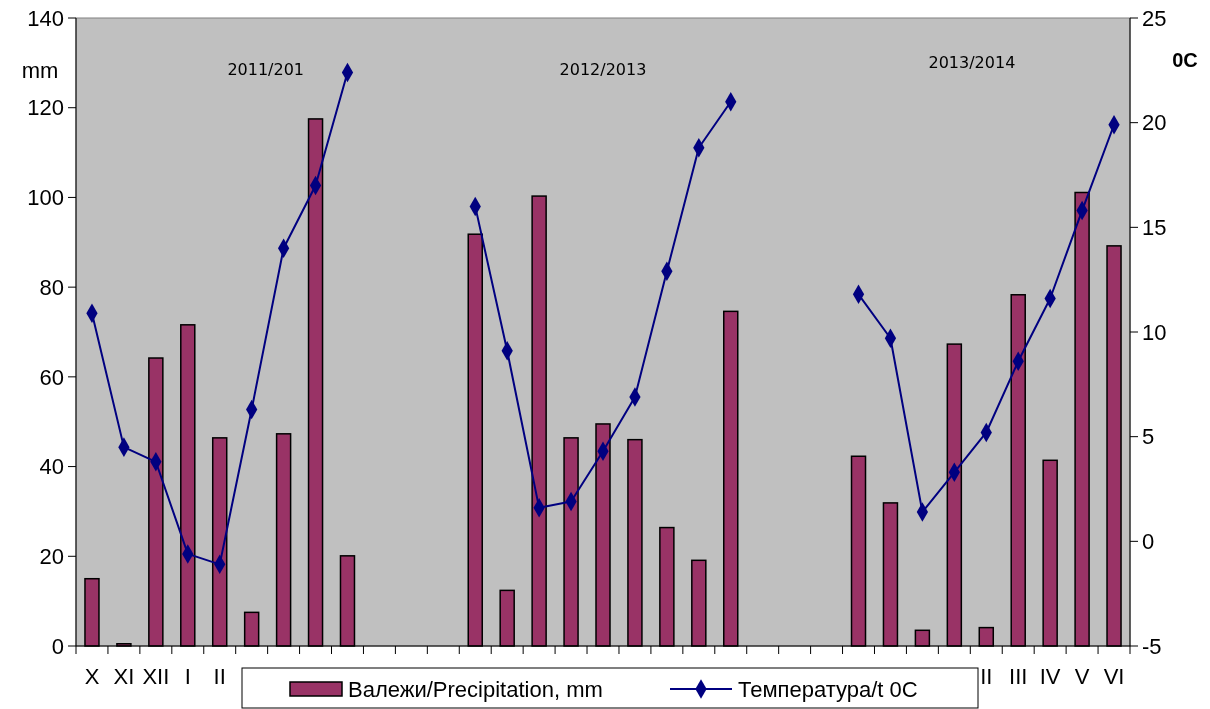 The width and height of the screenshot is (1210, 709). I want to click on y-axis-title: mm, so click(40, 70).